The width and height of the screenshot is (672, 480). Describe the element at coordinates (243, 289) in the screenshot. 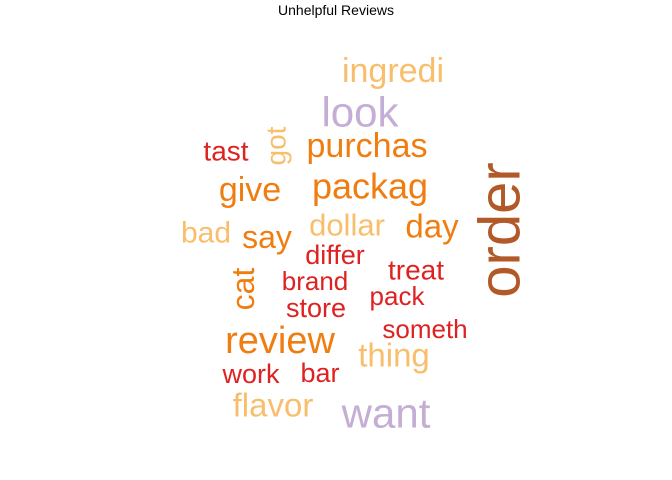

I see `word-cat: cat` at that location.